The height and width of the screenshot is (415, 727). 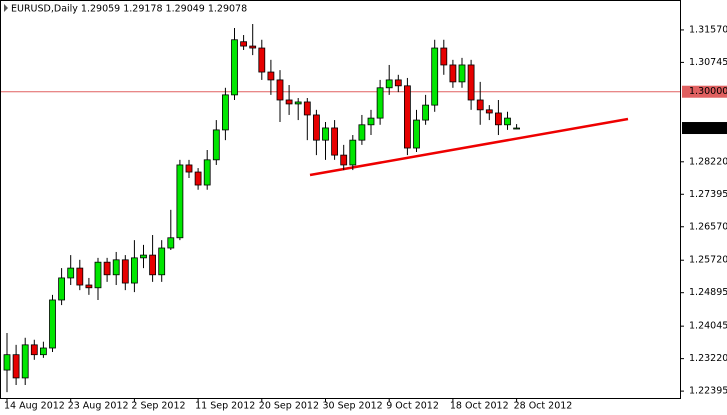 What do you see at coordinates (6, 8) in the screenshot?
I see `symbol-icon` at bounding box center [6, 8].